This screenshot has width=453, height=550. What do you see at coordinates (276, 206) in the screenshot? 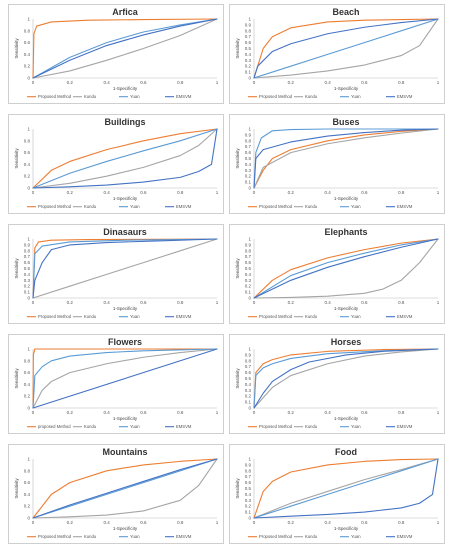
I see `legend-label-proposed: Proposed Method` at bounding box center [276, 206].